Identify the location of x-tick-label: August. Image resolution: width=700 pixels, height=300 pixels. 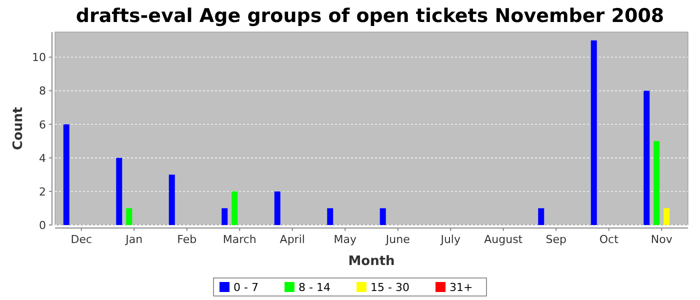
(504, 239).